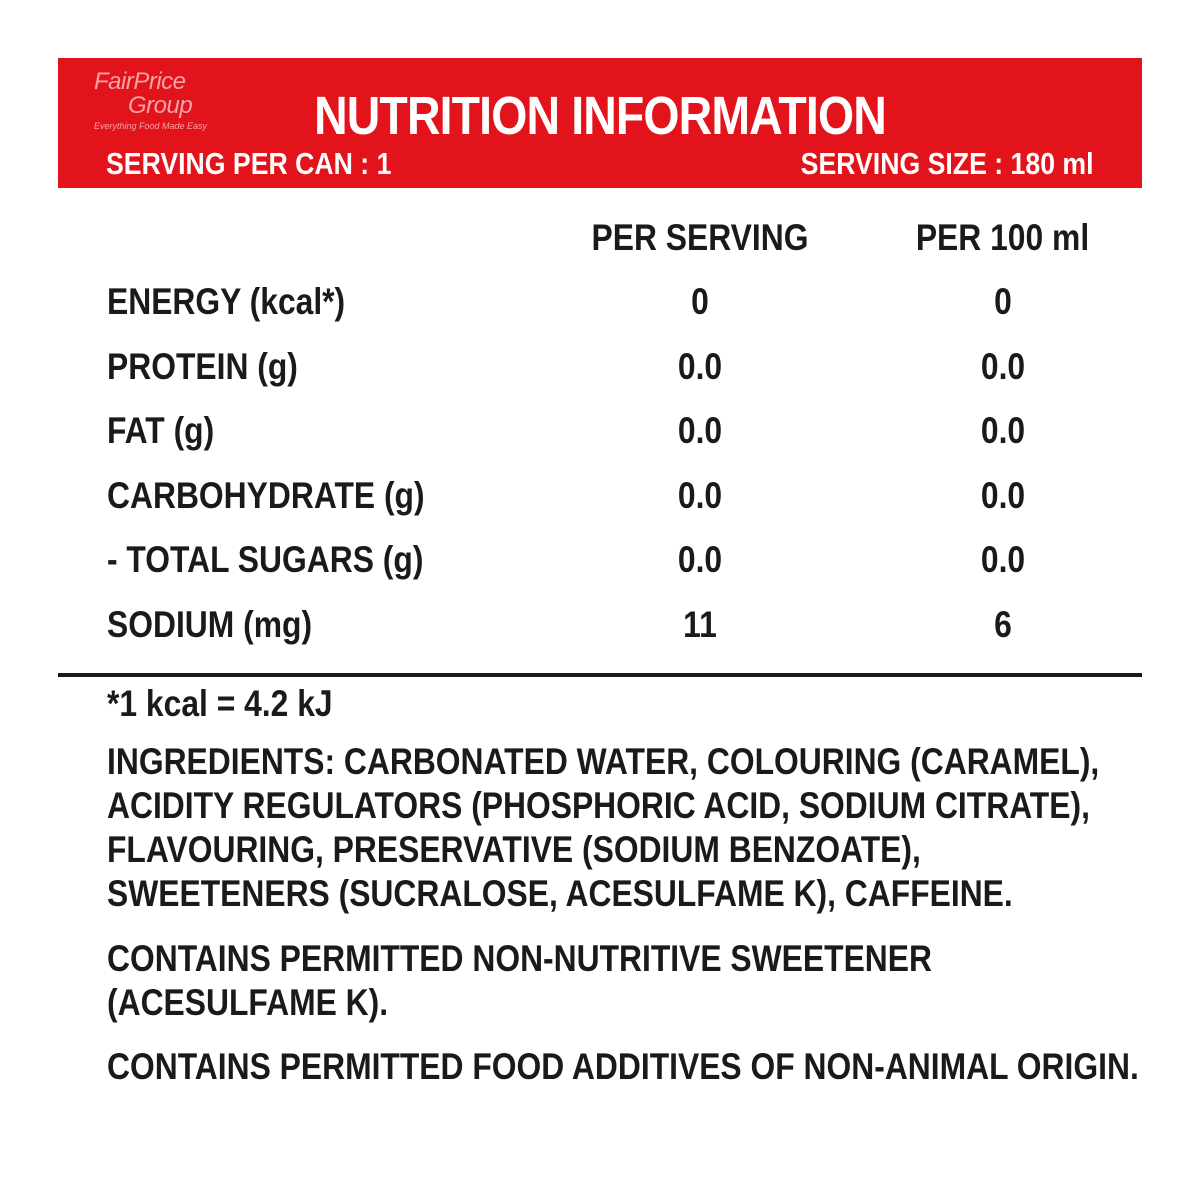 This screenshot has height=1200, width=1200. I want to click on logo-tagline: Everything Food Made Easy, so click(151, 126).